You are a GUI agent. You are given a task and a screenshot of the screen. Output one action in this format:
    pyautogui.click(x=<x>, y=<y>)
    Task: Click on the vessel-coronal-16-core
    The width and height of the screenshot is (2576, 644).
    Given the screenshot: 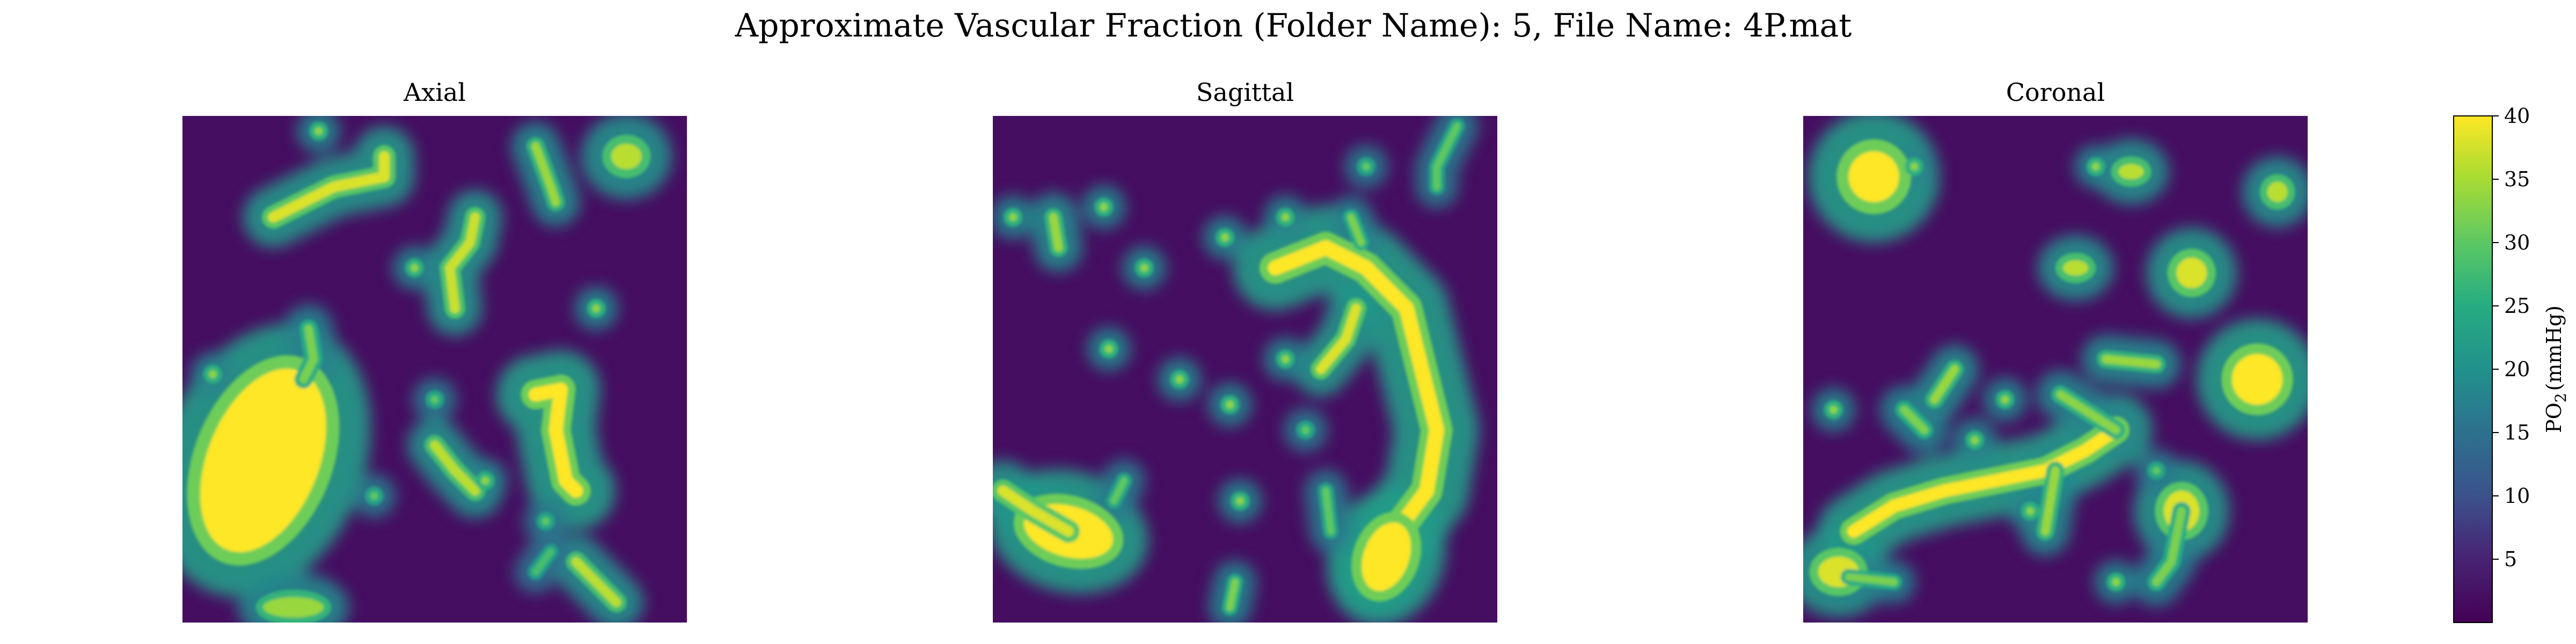 What is the action you would take?
    pyautogui.click(x=1833, y=409)
    